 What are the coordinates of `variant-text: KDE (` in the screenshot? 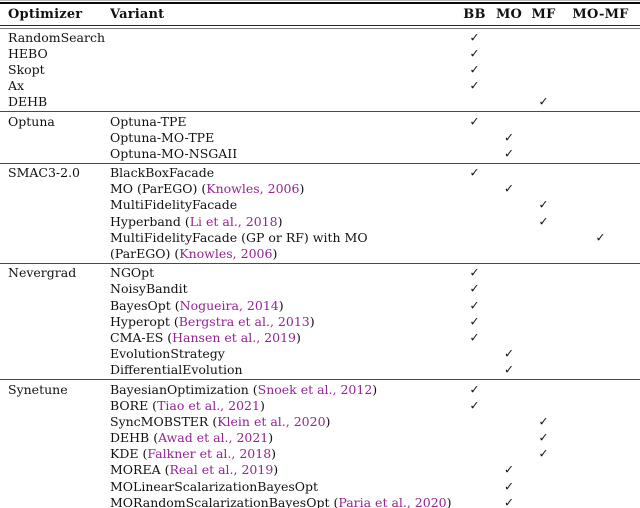 It's located at (129, 454).